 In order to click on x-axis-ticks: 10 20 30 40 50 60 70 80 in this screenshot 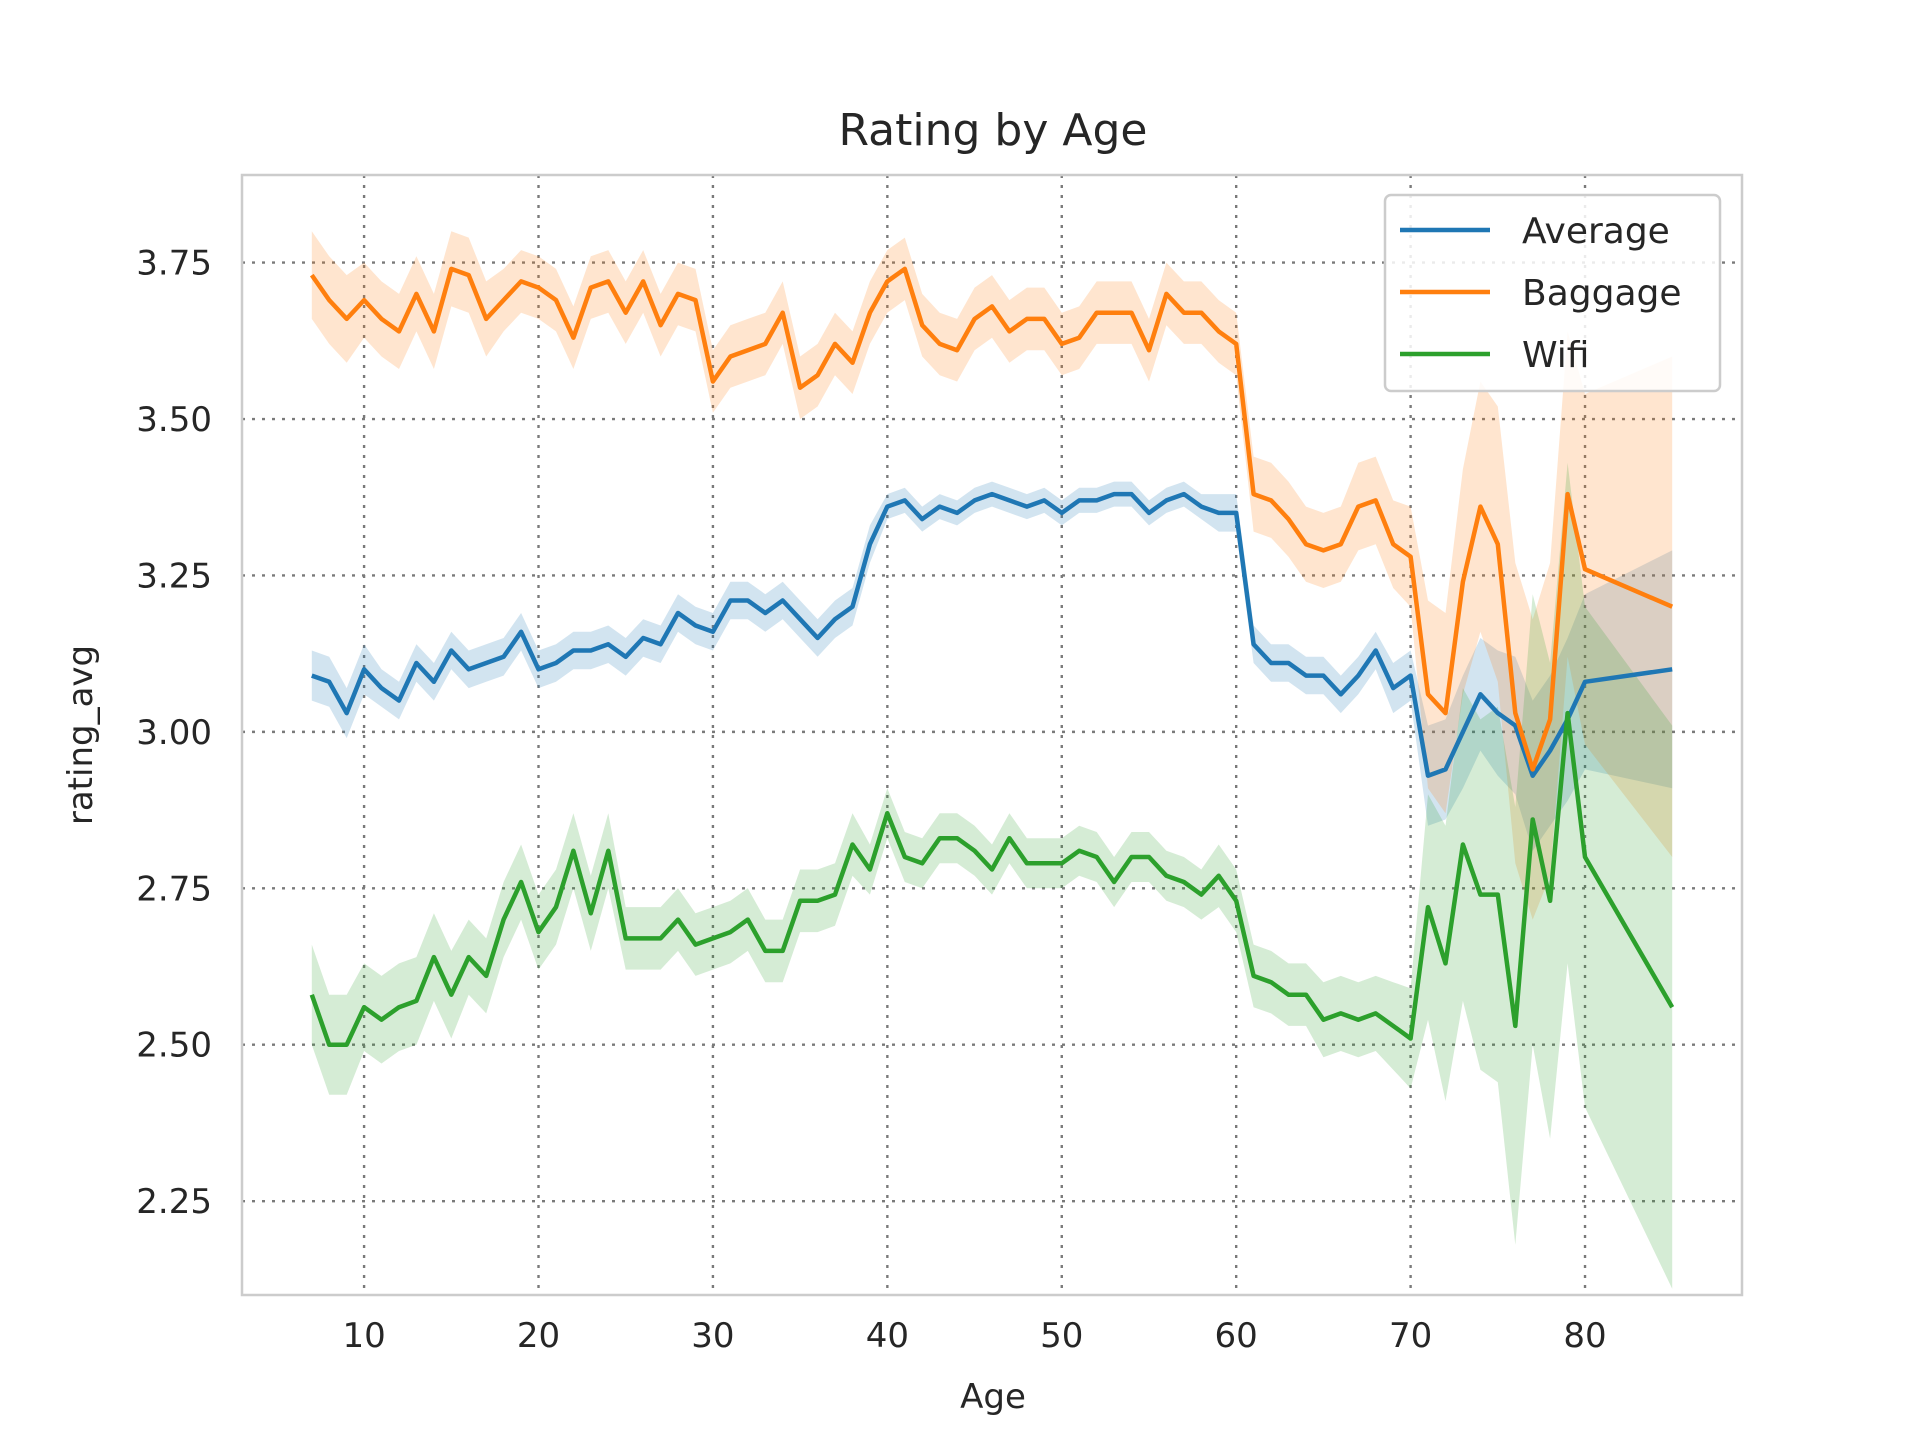, I will do `click(974, 1336)`.